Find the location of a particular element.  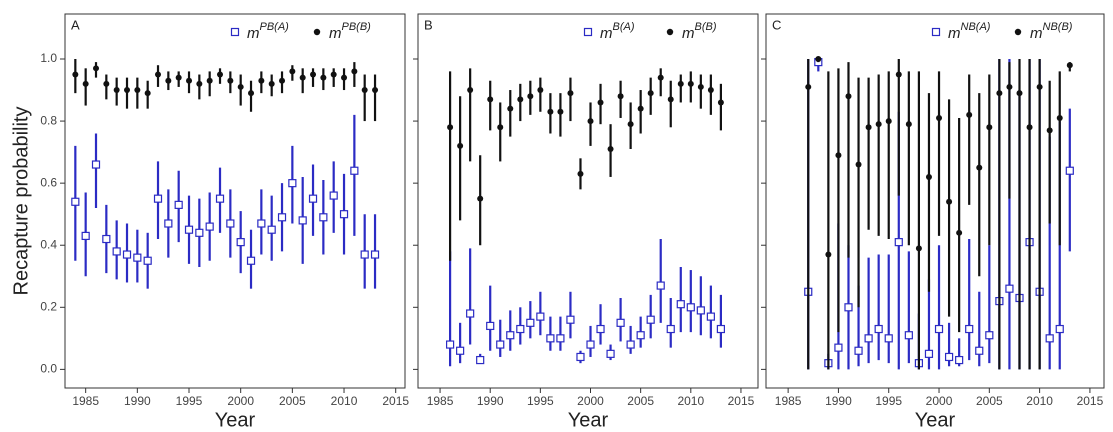

y-tick-label: 0.2 is located at coordinates (48, 306).